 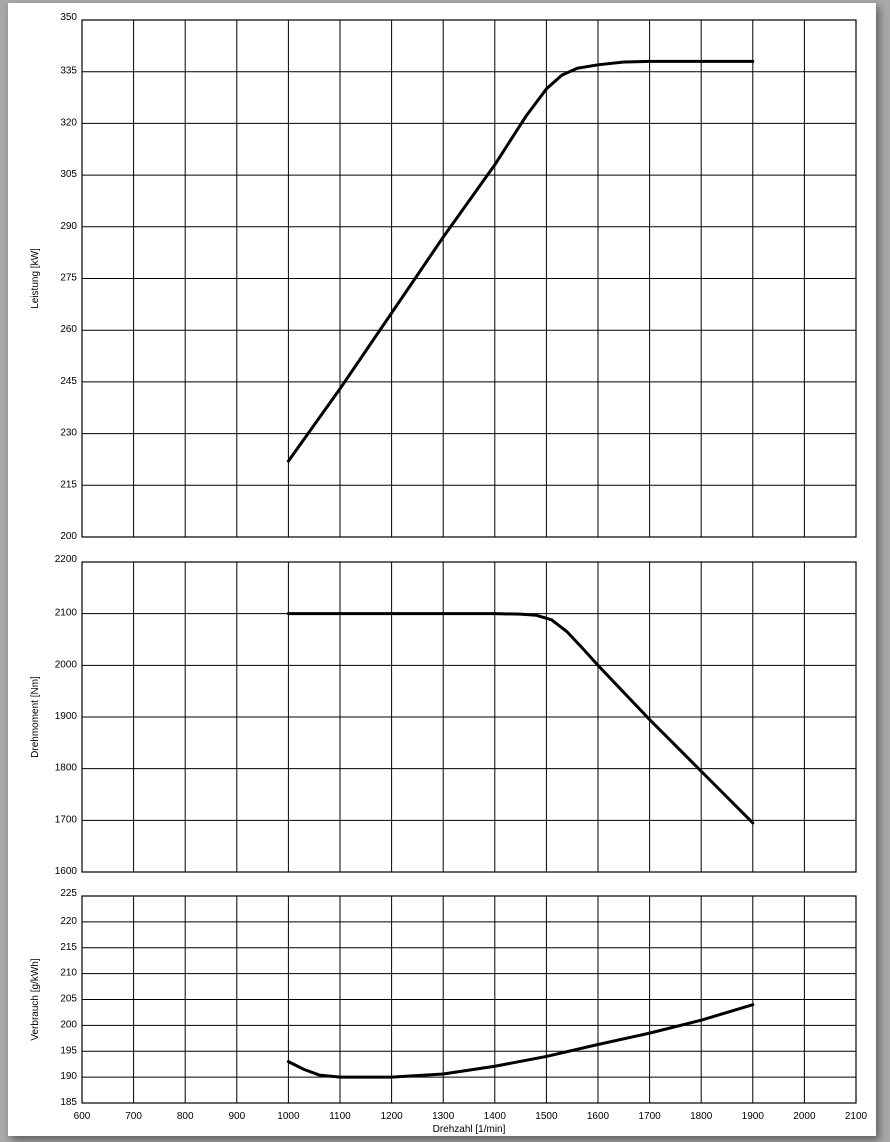 What do you see at coordinates (288, 1116) in the screenshot?
I see `x-tick-label: 1000` at bounding box center [288, 1116].